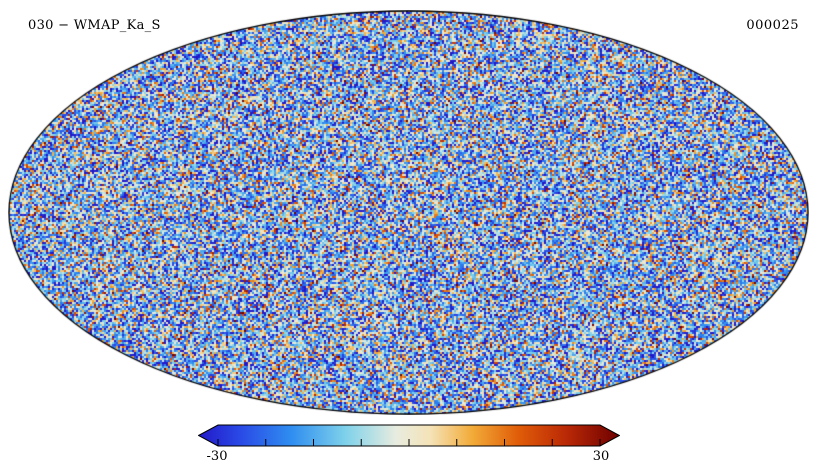  What do you see at coordinates (601, 456) in the screenshot?
I see `colorbar-max-label: 30` at bounding box center [601, 456].